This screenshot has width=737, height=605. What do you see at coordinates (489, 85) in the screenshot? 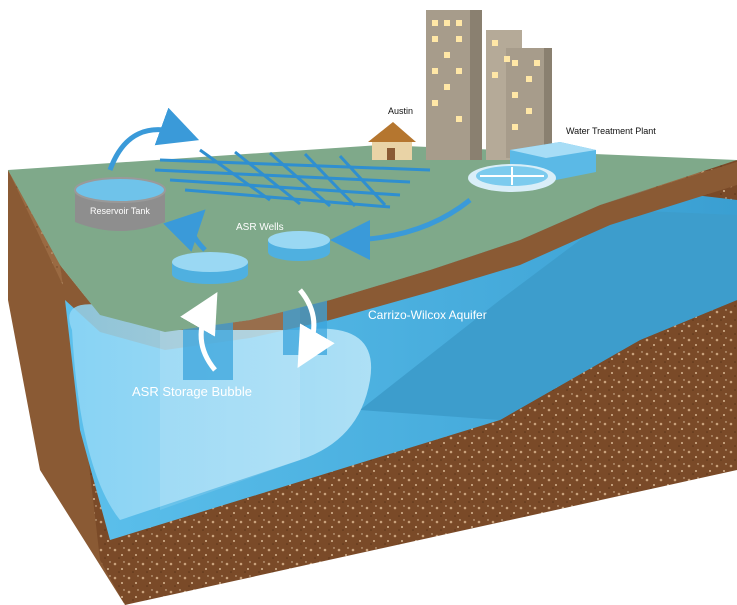
I see `city-buildings` at bounding box center [489, 85].